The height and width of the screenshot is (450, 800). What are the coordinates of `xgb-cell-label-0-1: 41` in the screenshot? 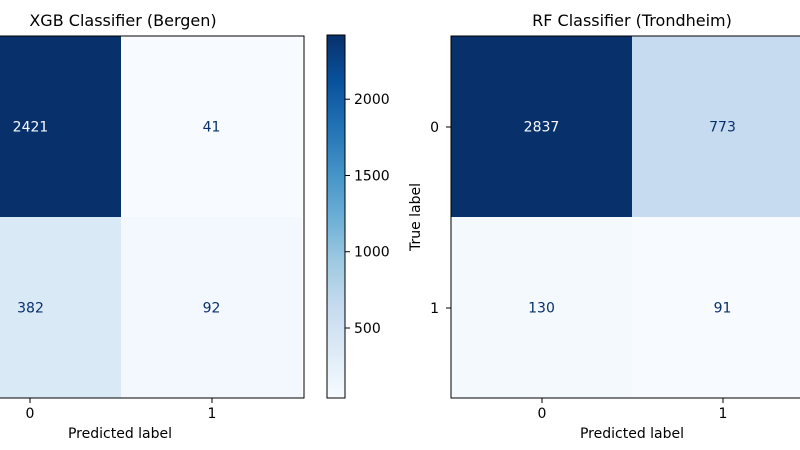 It's located at (212, 128).